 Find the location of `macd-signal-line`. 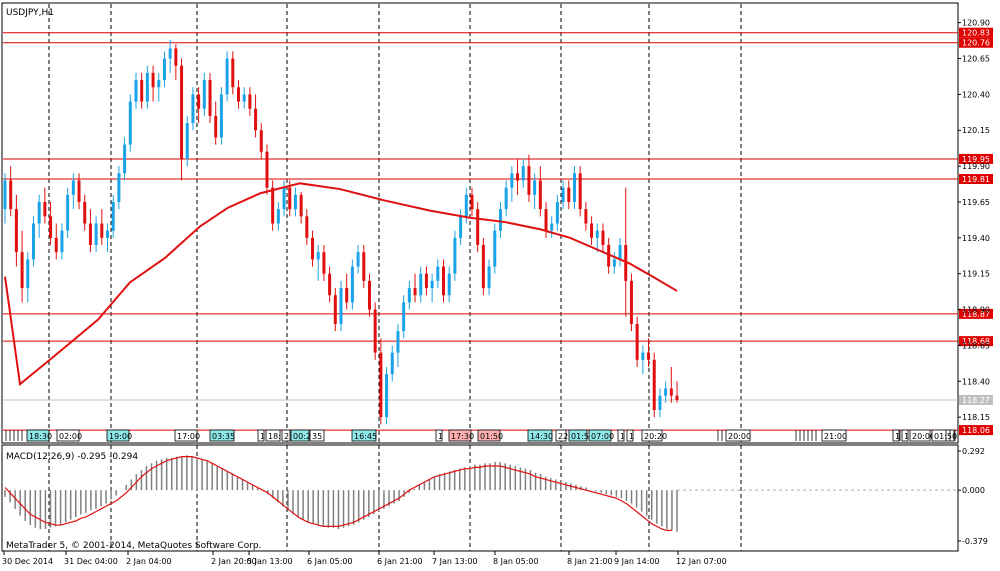

macd-signal-line is located at coordinates (338, 494).